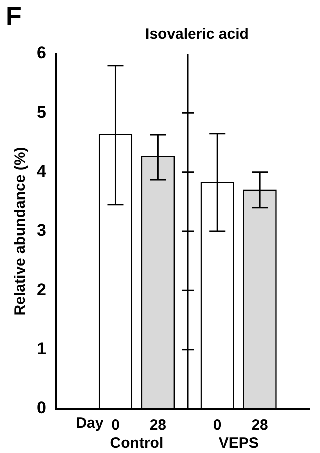 The image size is (320, 453). What do you see at coordinates (41, 172) in the screenshot?
I see `y-tick-label: 4` at bounding box center [41, 172].